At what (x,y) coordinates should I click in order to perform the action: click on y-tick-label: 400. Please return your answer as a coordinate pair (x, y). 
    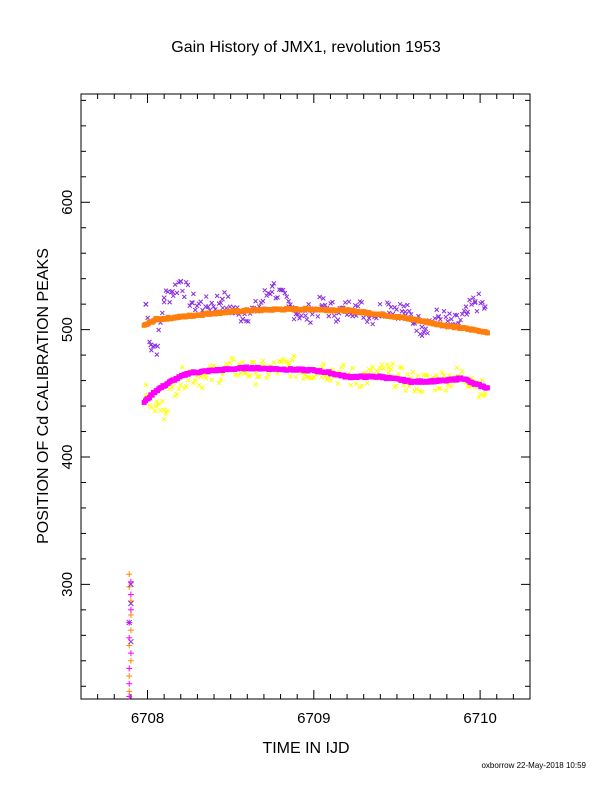
    Looking at the image, I should click on (67, 456).